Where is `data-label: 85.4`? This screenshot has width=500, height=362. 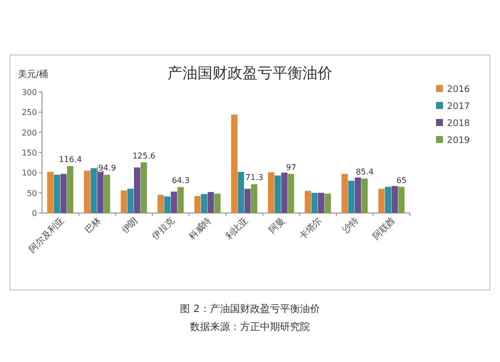
data-label: 85.4 is located at coordinates (365, 172).